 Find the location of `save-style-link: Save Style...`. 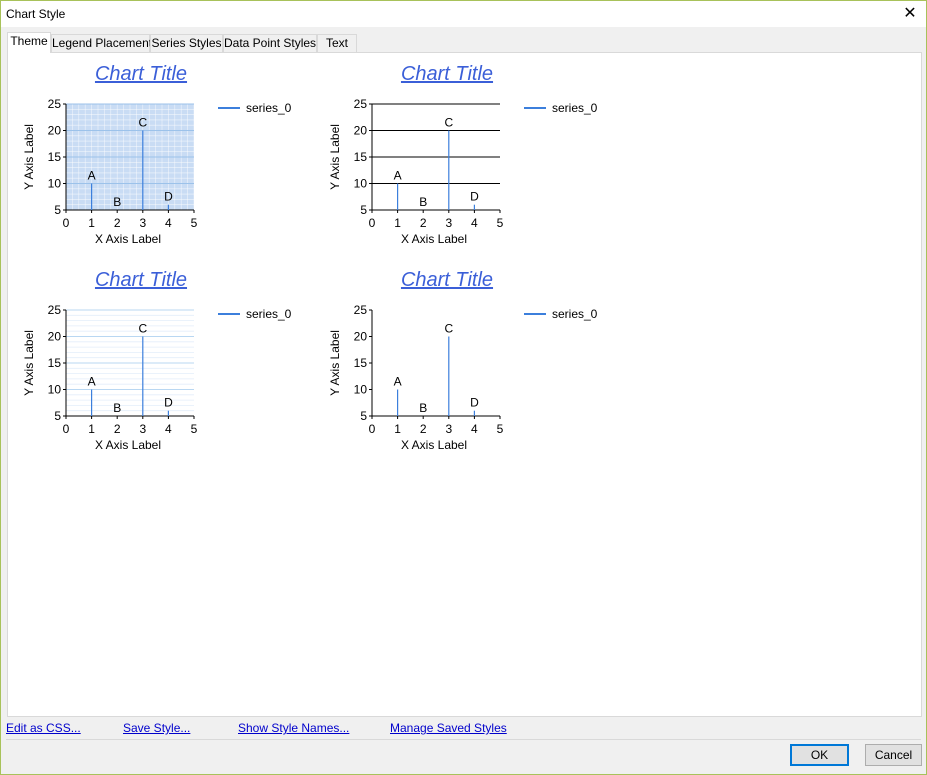

save-style-link: Save Style... is located at coordinates (157, 728).